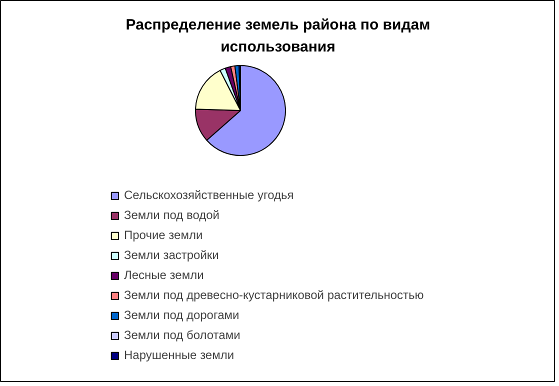 The width and height of the screenshot is (559, 386). What do you see at coordinates (172, 215) in the screenshot?
I see `legend-label: Земли под водой` at bounding box center [172, 215].